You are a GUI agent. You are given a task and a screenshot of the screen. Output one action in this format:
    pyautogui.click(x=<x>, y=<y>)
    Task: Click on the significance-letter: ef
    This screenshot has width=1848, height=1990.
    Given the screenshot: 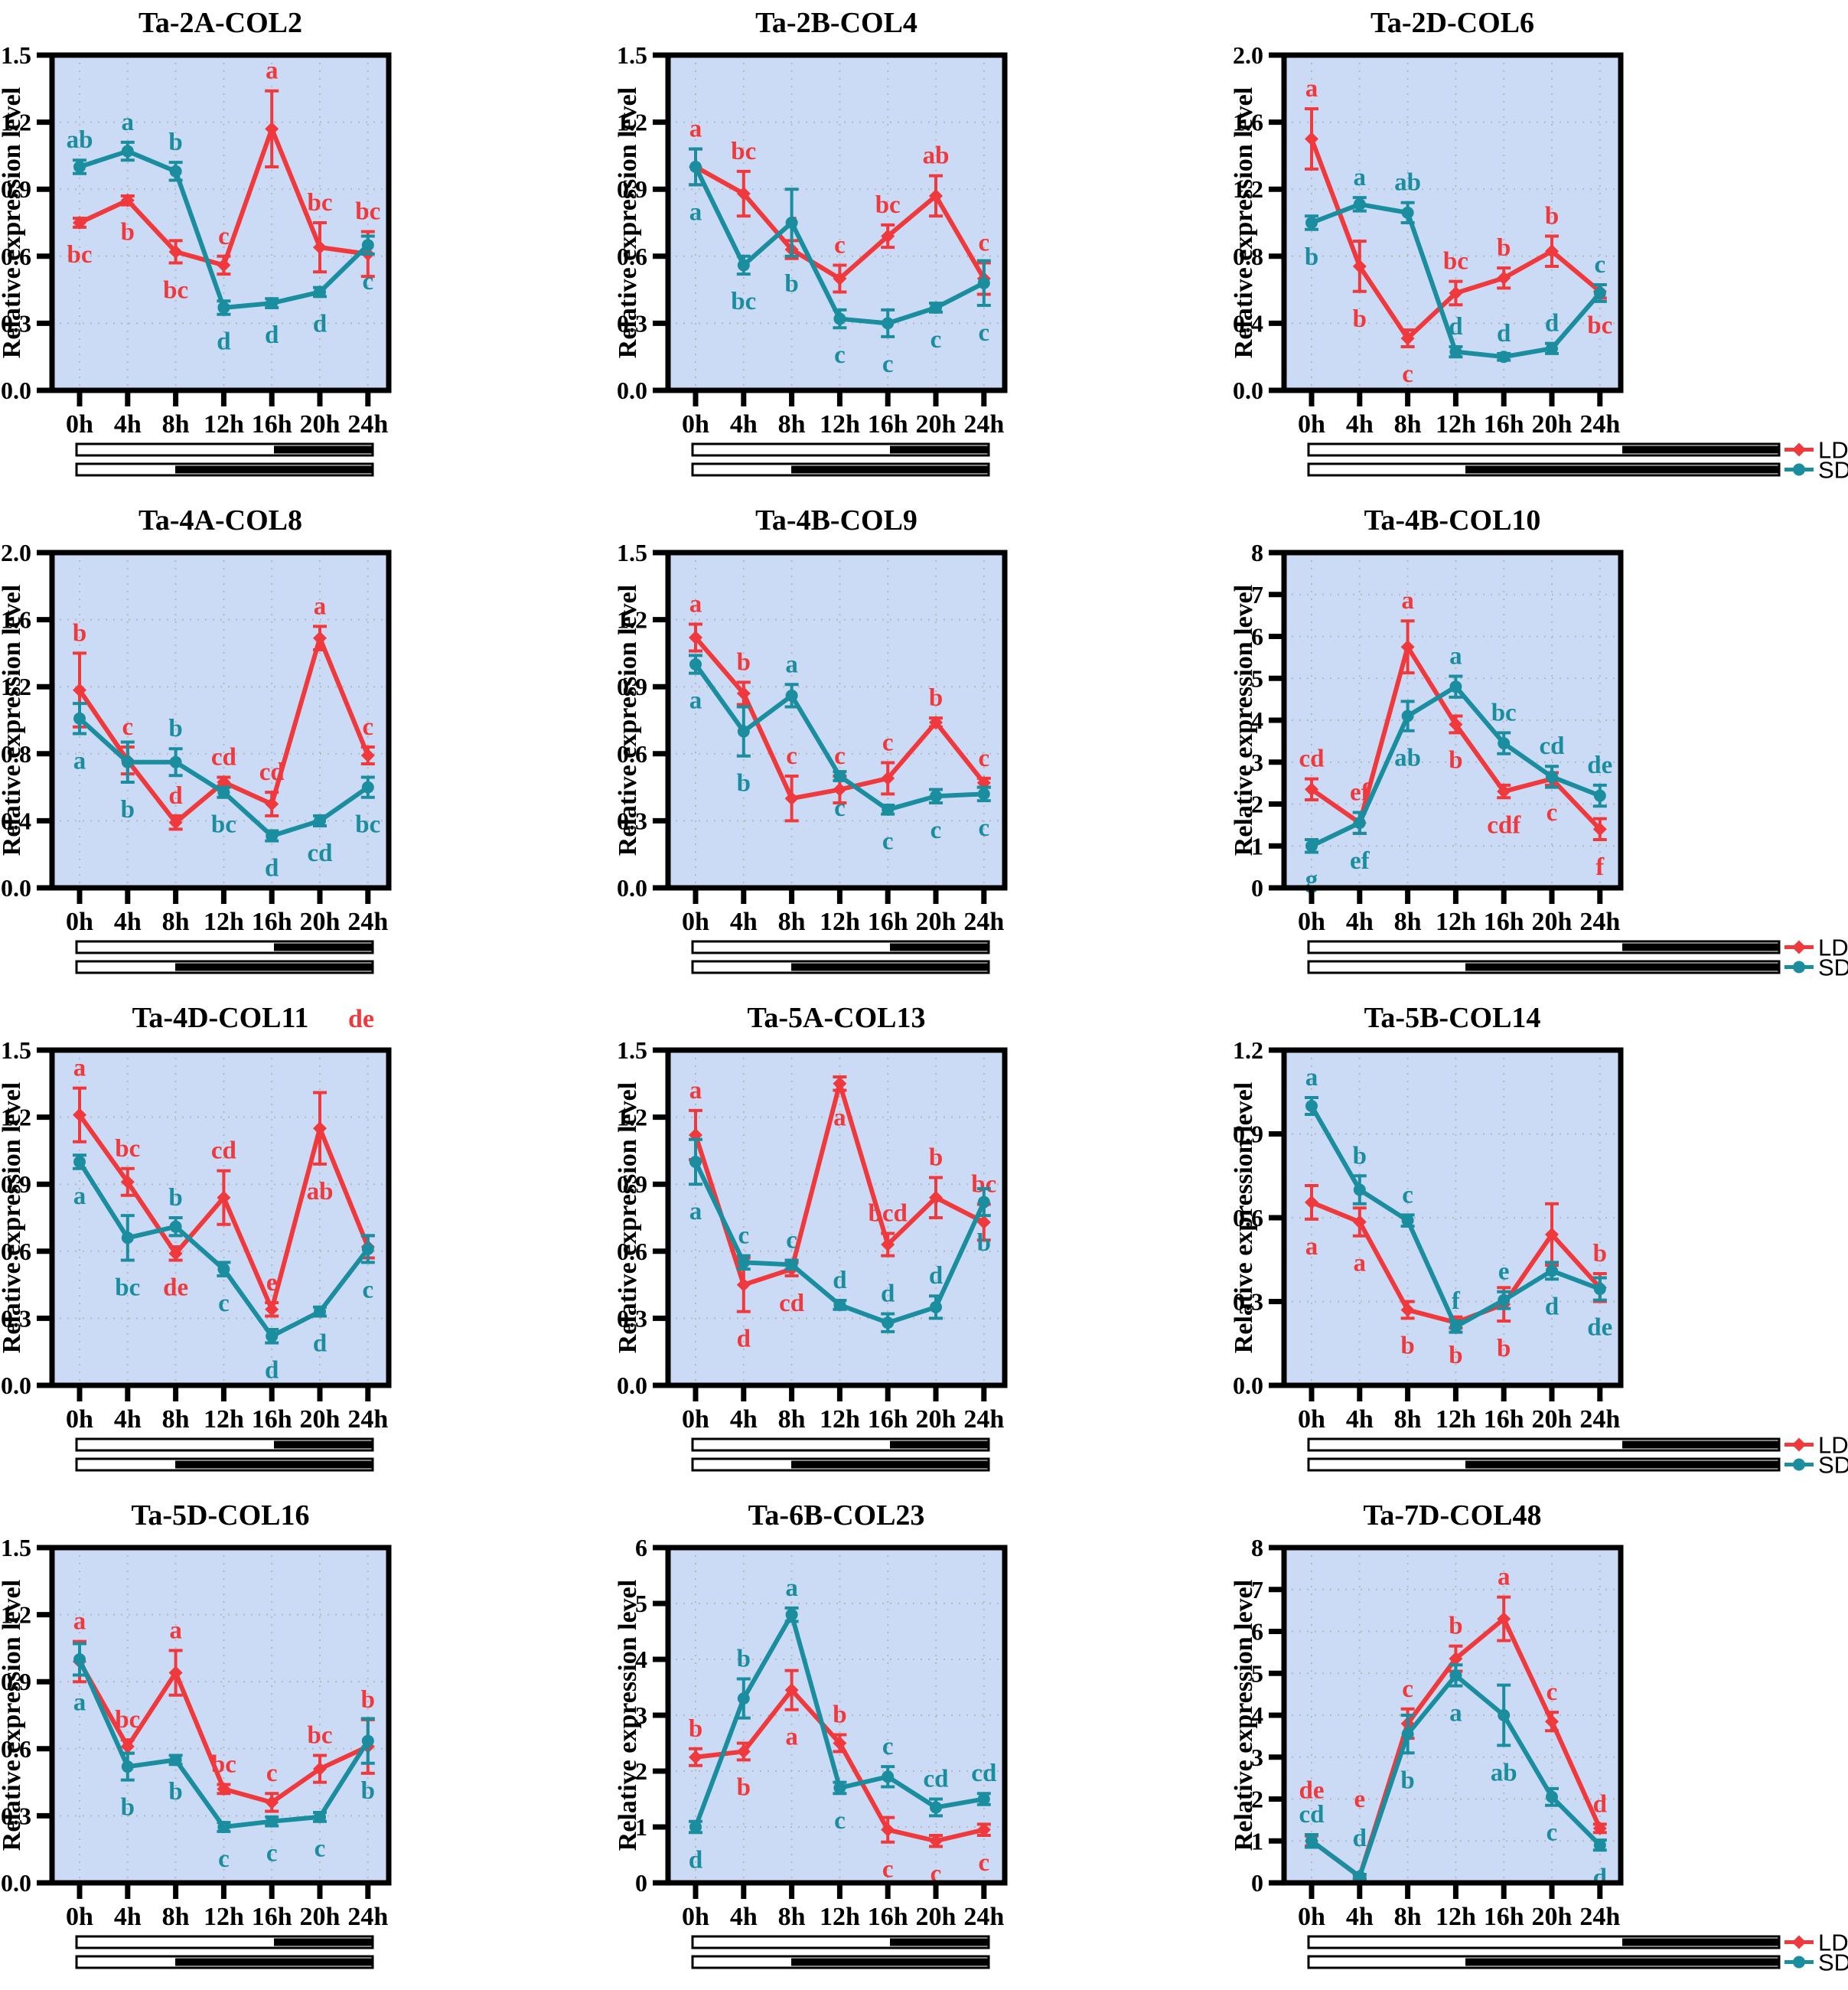 What is the action you would take?
    pyautogui.click(x=1361, y=861)
    